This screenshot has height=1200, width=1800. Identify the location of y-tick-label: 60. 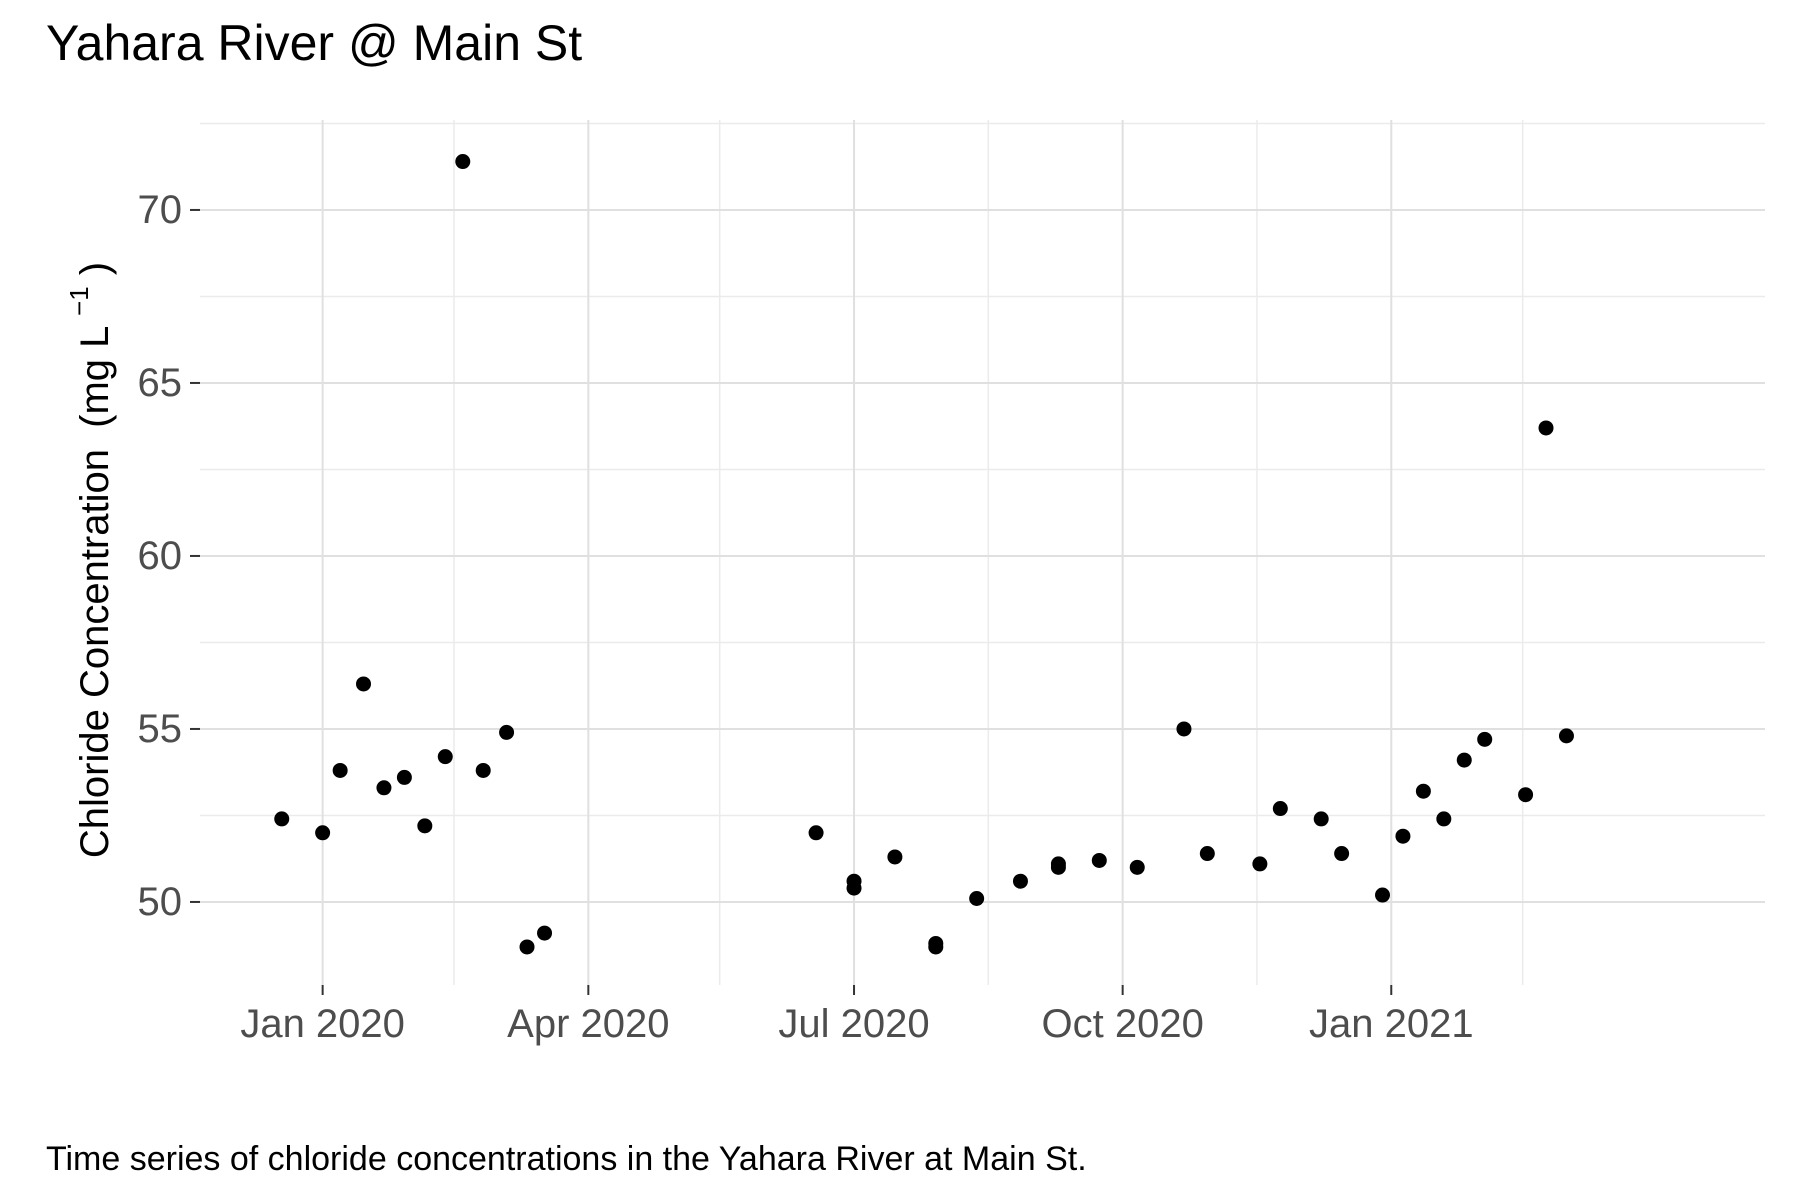
(160, 556).